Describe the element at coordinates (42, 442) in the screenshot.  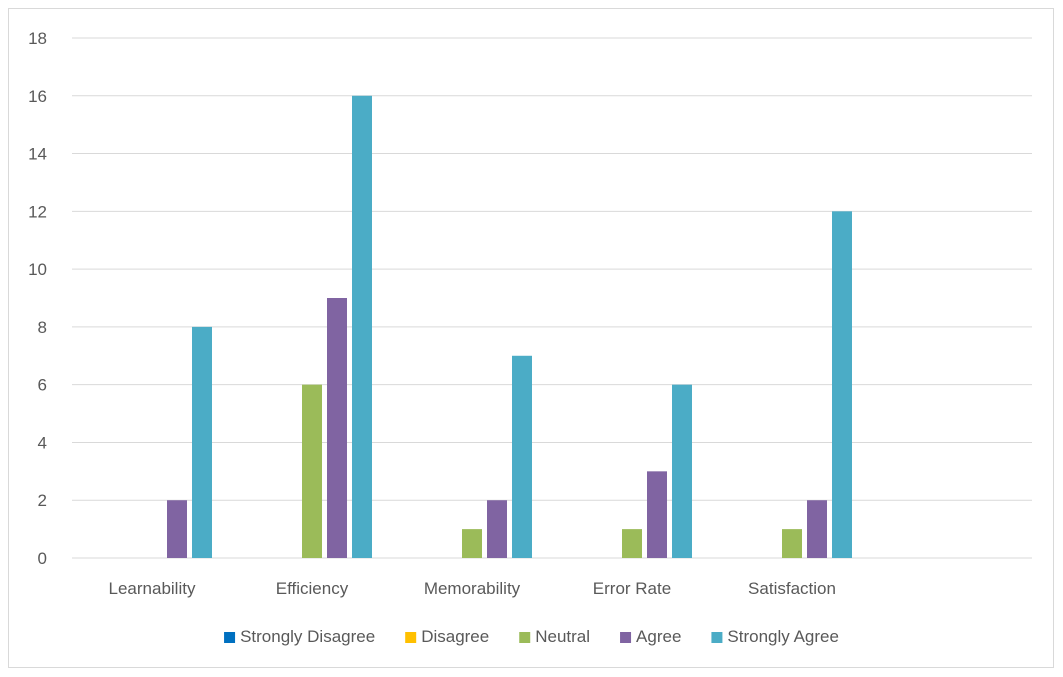
I see `y-tick-label: 4` at that location.